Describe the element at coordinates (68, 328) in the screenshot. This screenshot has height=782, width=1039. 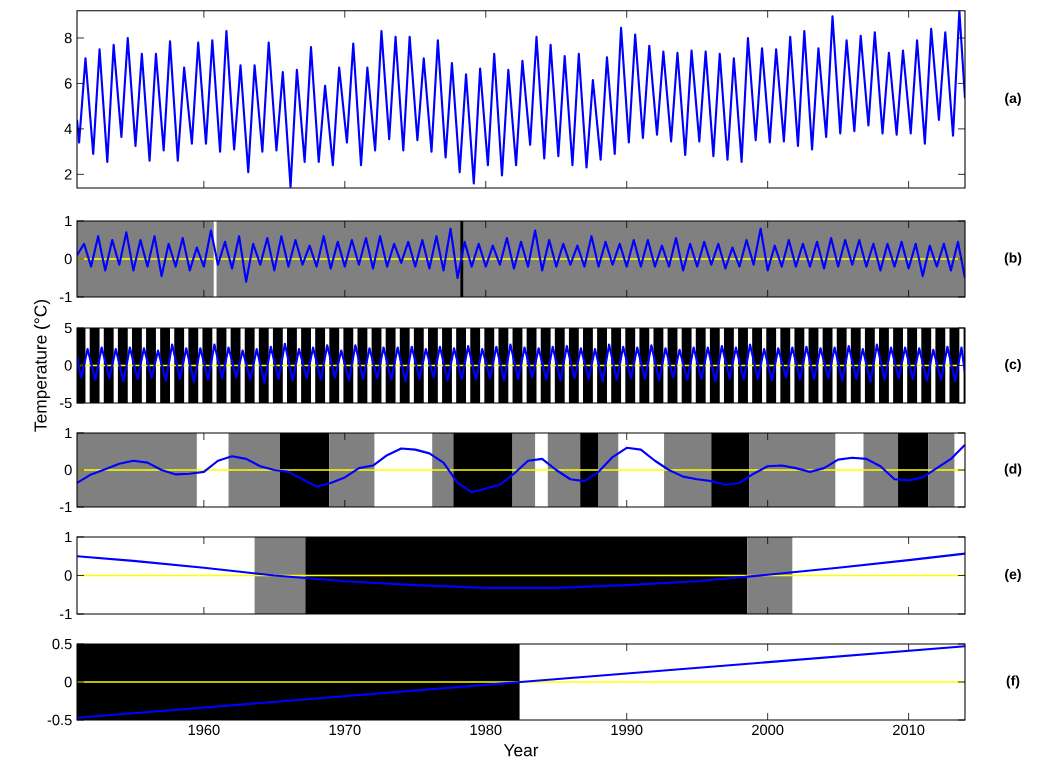
I see `y-tick-label: 5` at that location.